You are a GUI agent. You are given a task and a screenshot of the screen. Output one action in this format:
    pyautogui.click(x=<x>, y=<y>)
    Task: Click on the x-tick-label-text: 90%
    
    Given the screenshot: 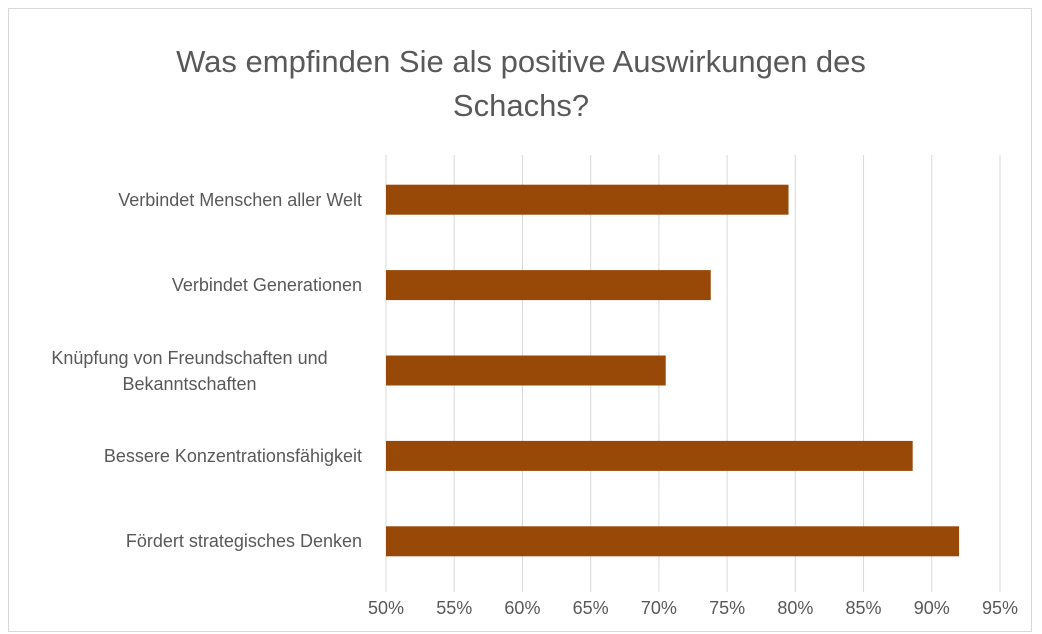 What is the action you would take?
    pyautogui.click(x=931, y=608)
    